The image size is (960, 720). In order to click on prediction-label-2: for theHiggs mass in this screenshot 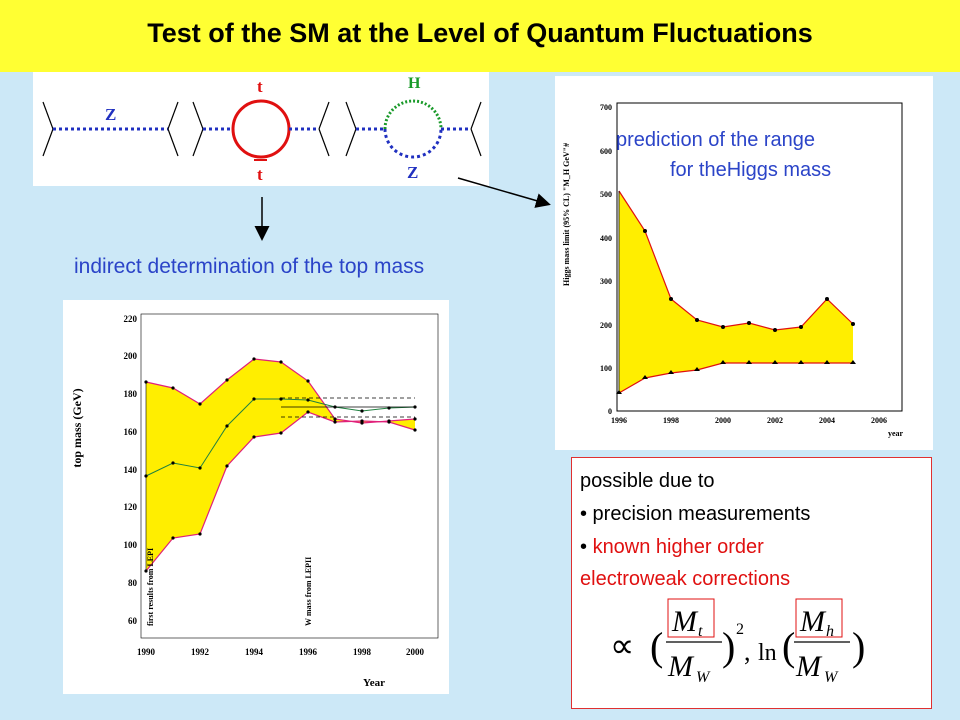, I will do `click(751, 170)`.